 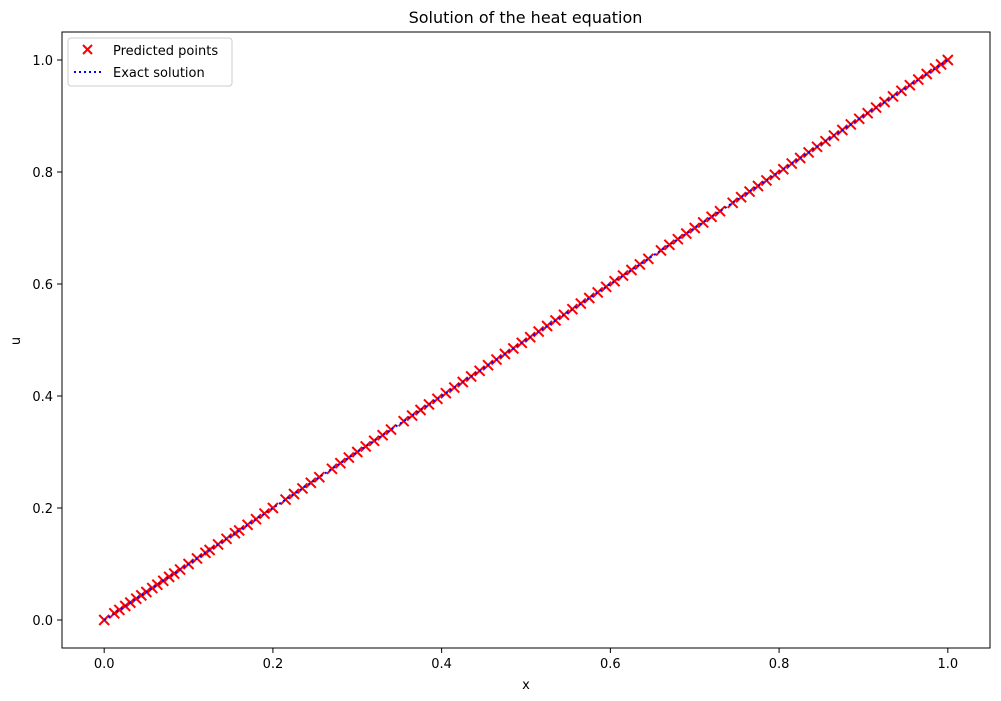 What do you see at coordinates (779, 664) in the screenshot?
I see `x-tick-label: 0.8` at bounding box center [779, 664].